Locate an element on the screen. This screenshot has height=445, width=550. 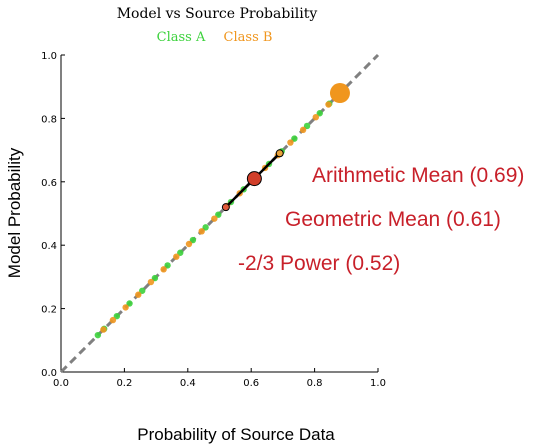
y-tick-label: 0.4 is located at coordinates (49, 246).